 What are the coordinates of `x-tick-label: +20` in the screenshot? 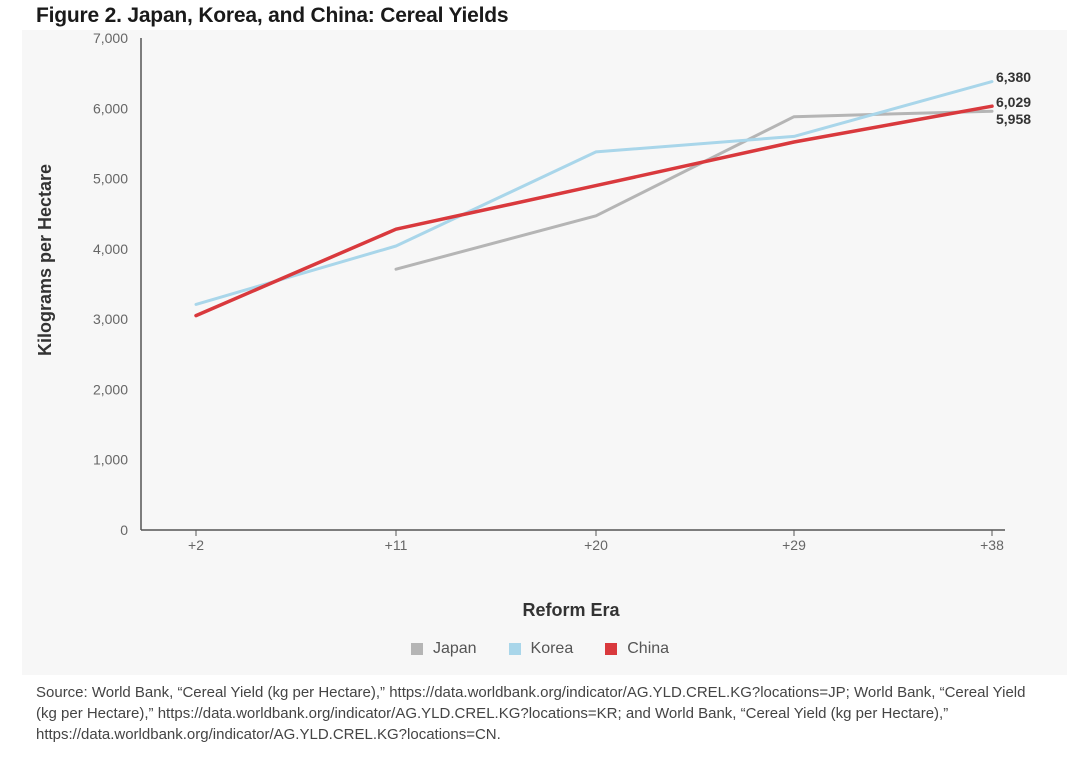 It's located at (596, 545).